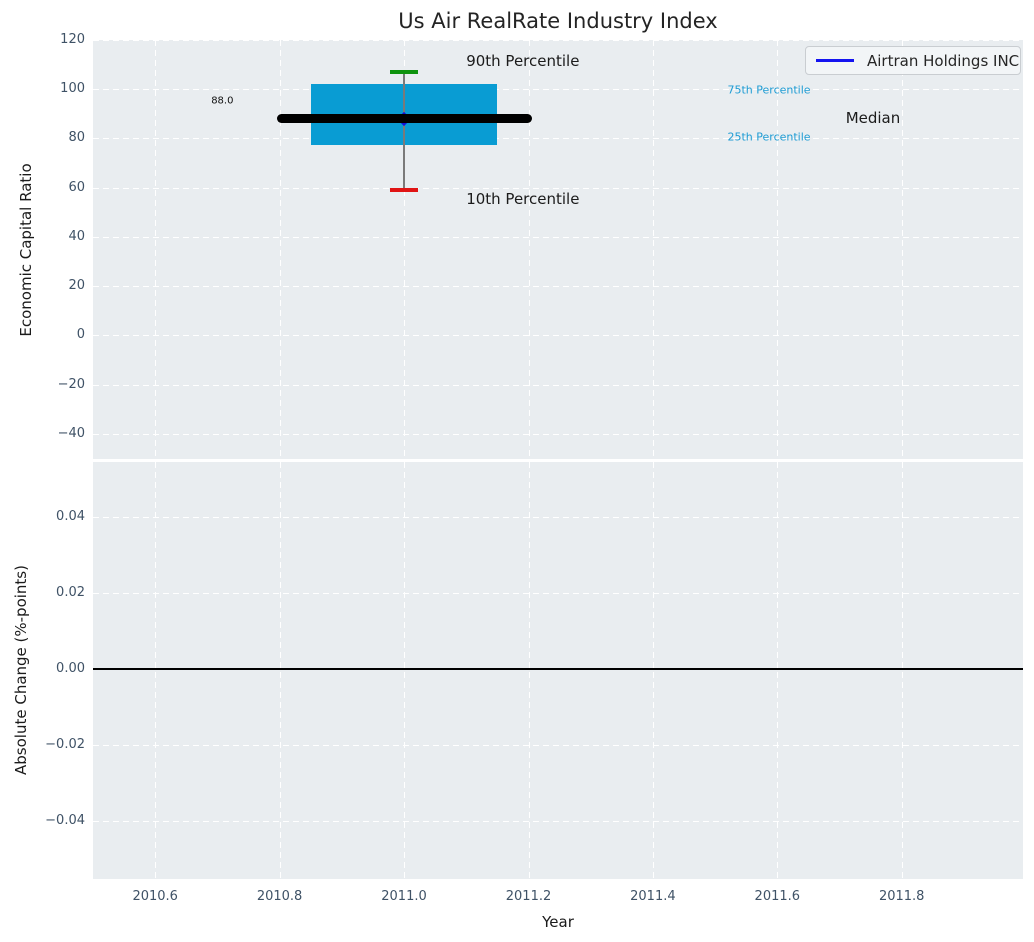 This screenshot has height=942, width=1034. Describe the element at coordinates (769, 90) in the screenshot. I see `annotation: 75th Percentile` at that location.